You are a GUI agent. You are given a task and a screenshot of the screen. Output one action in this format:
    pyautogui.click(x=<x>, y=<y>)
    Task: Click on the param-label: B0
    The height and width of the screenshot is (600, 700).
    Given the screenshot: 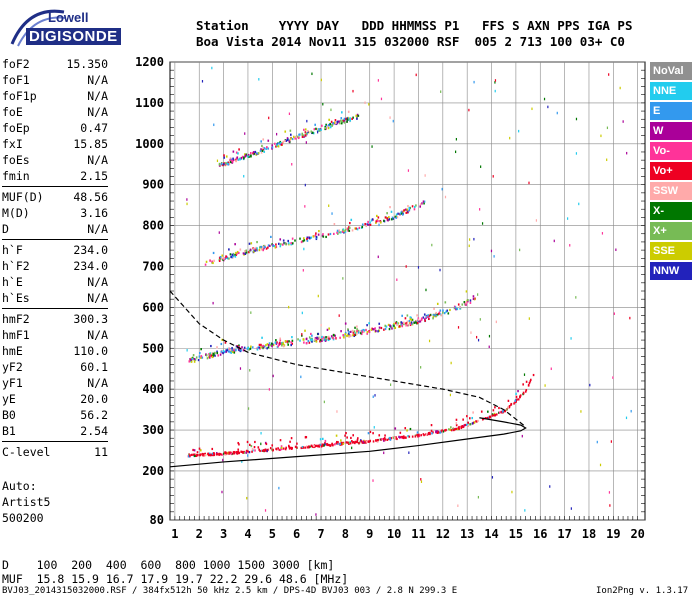 What is the action you would take?
    pyautogui.click(x=9, y=415)
    